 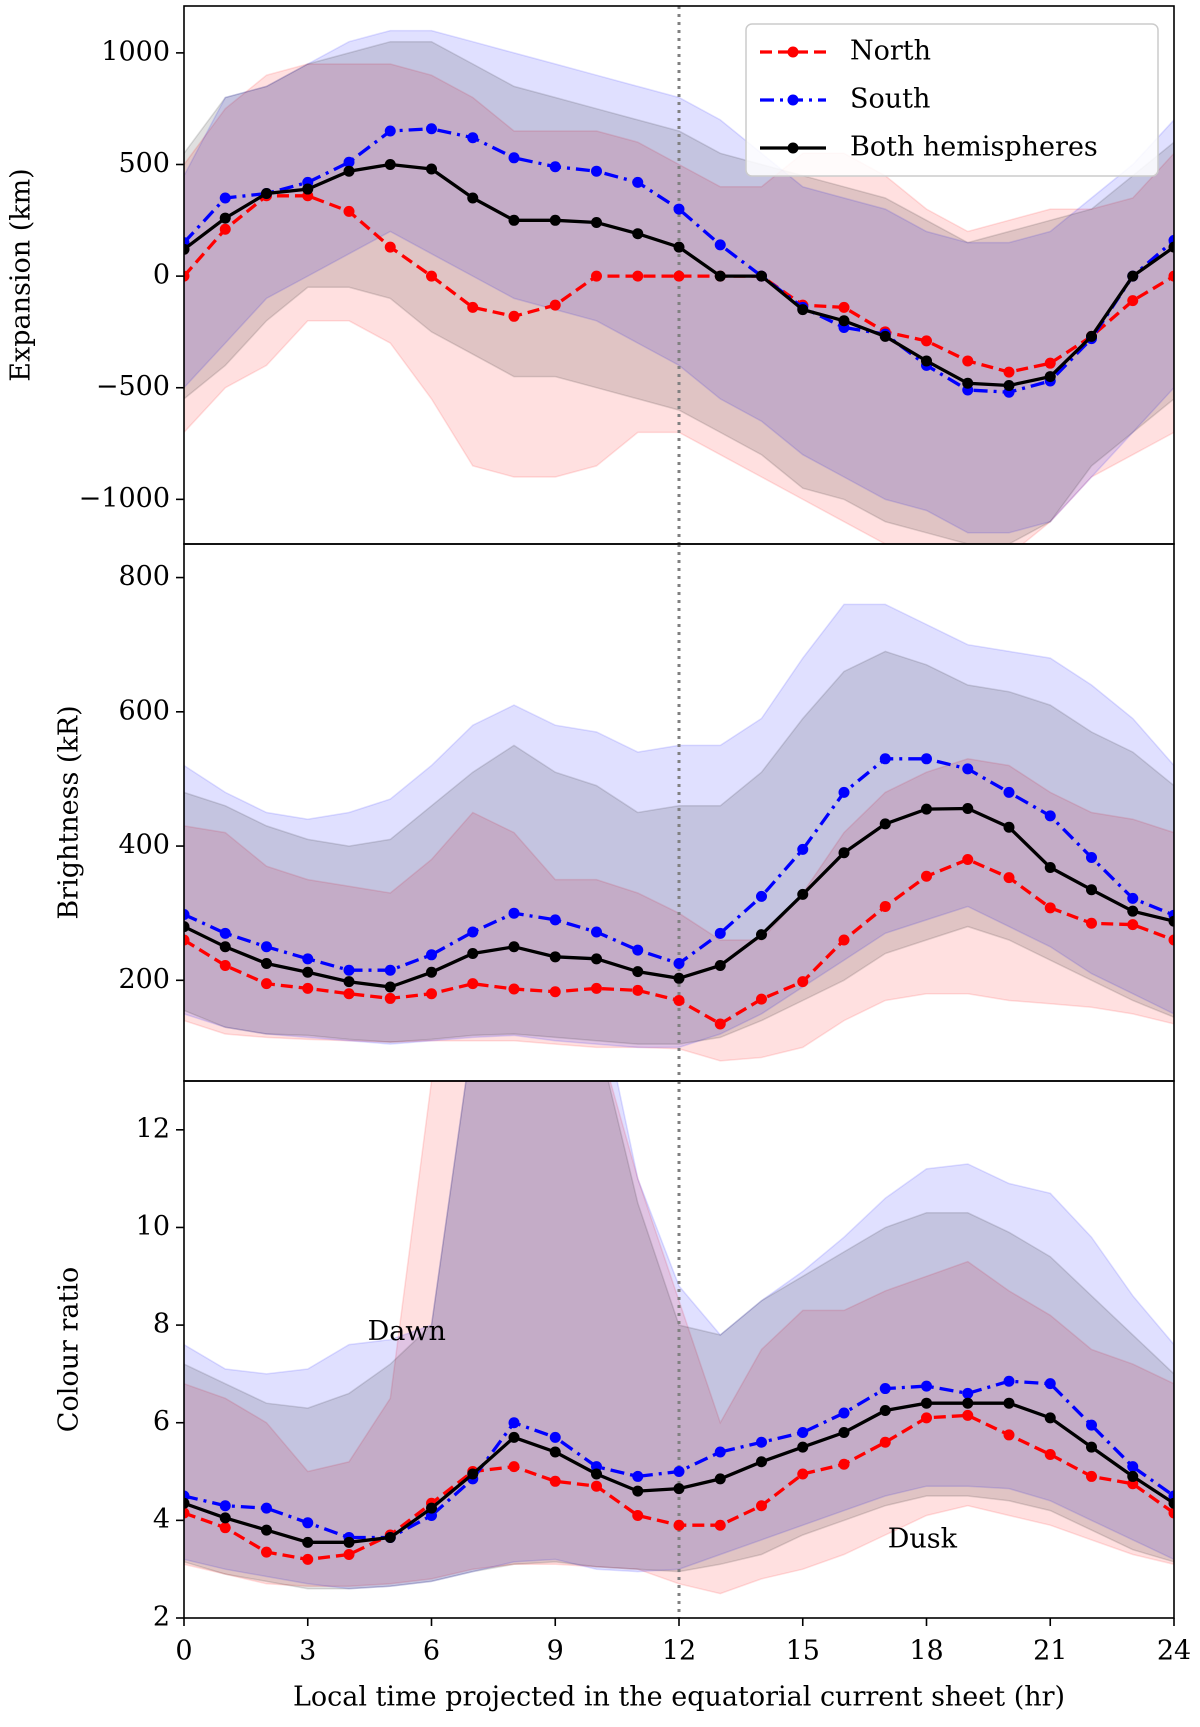 What do you see at coordinates (153, 1128) in the screenshot?
I see `y-tick-label: 12` at bounding box center [153, 1128].